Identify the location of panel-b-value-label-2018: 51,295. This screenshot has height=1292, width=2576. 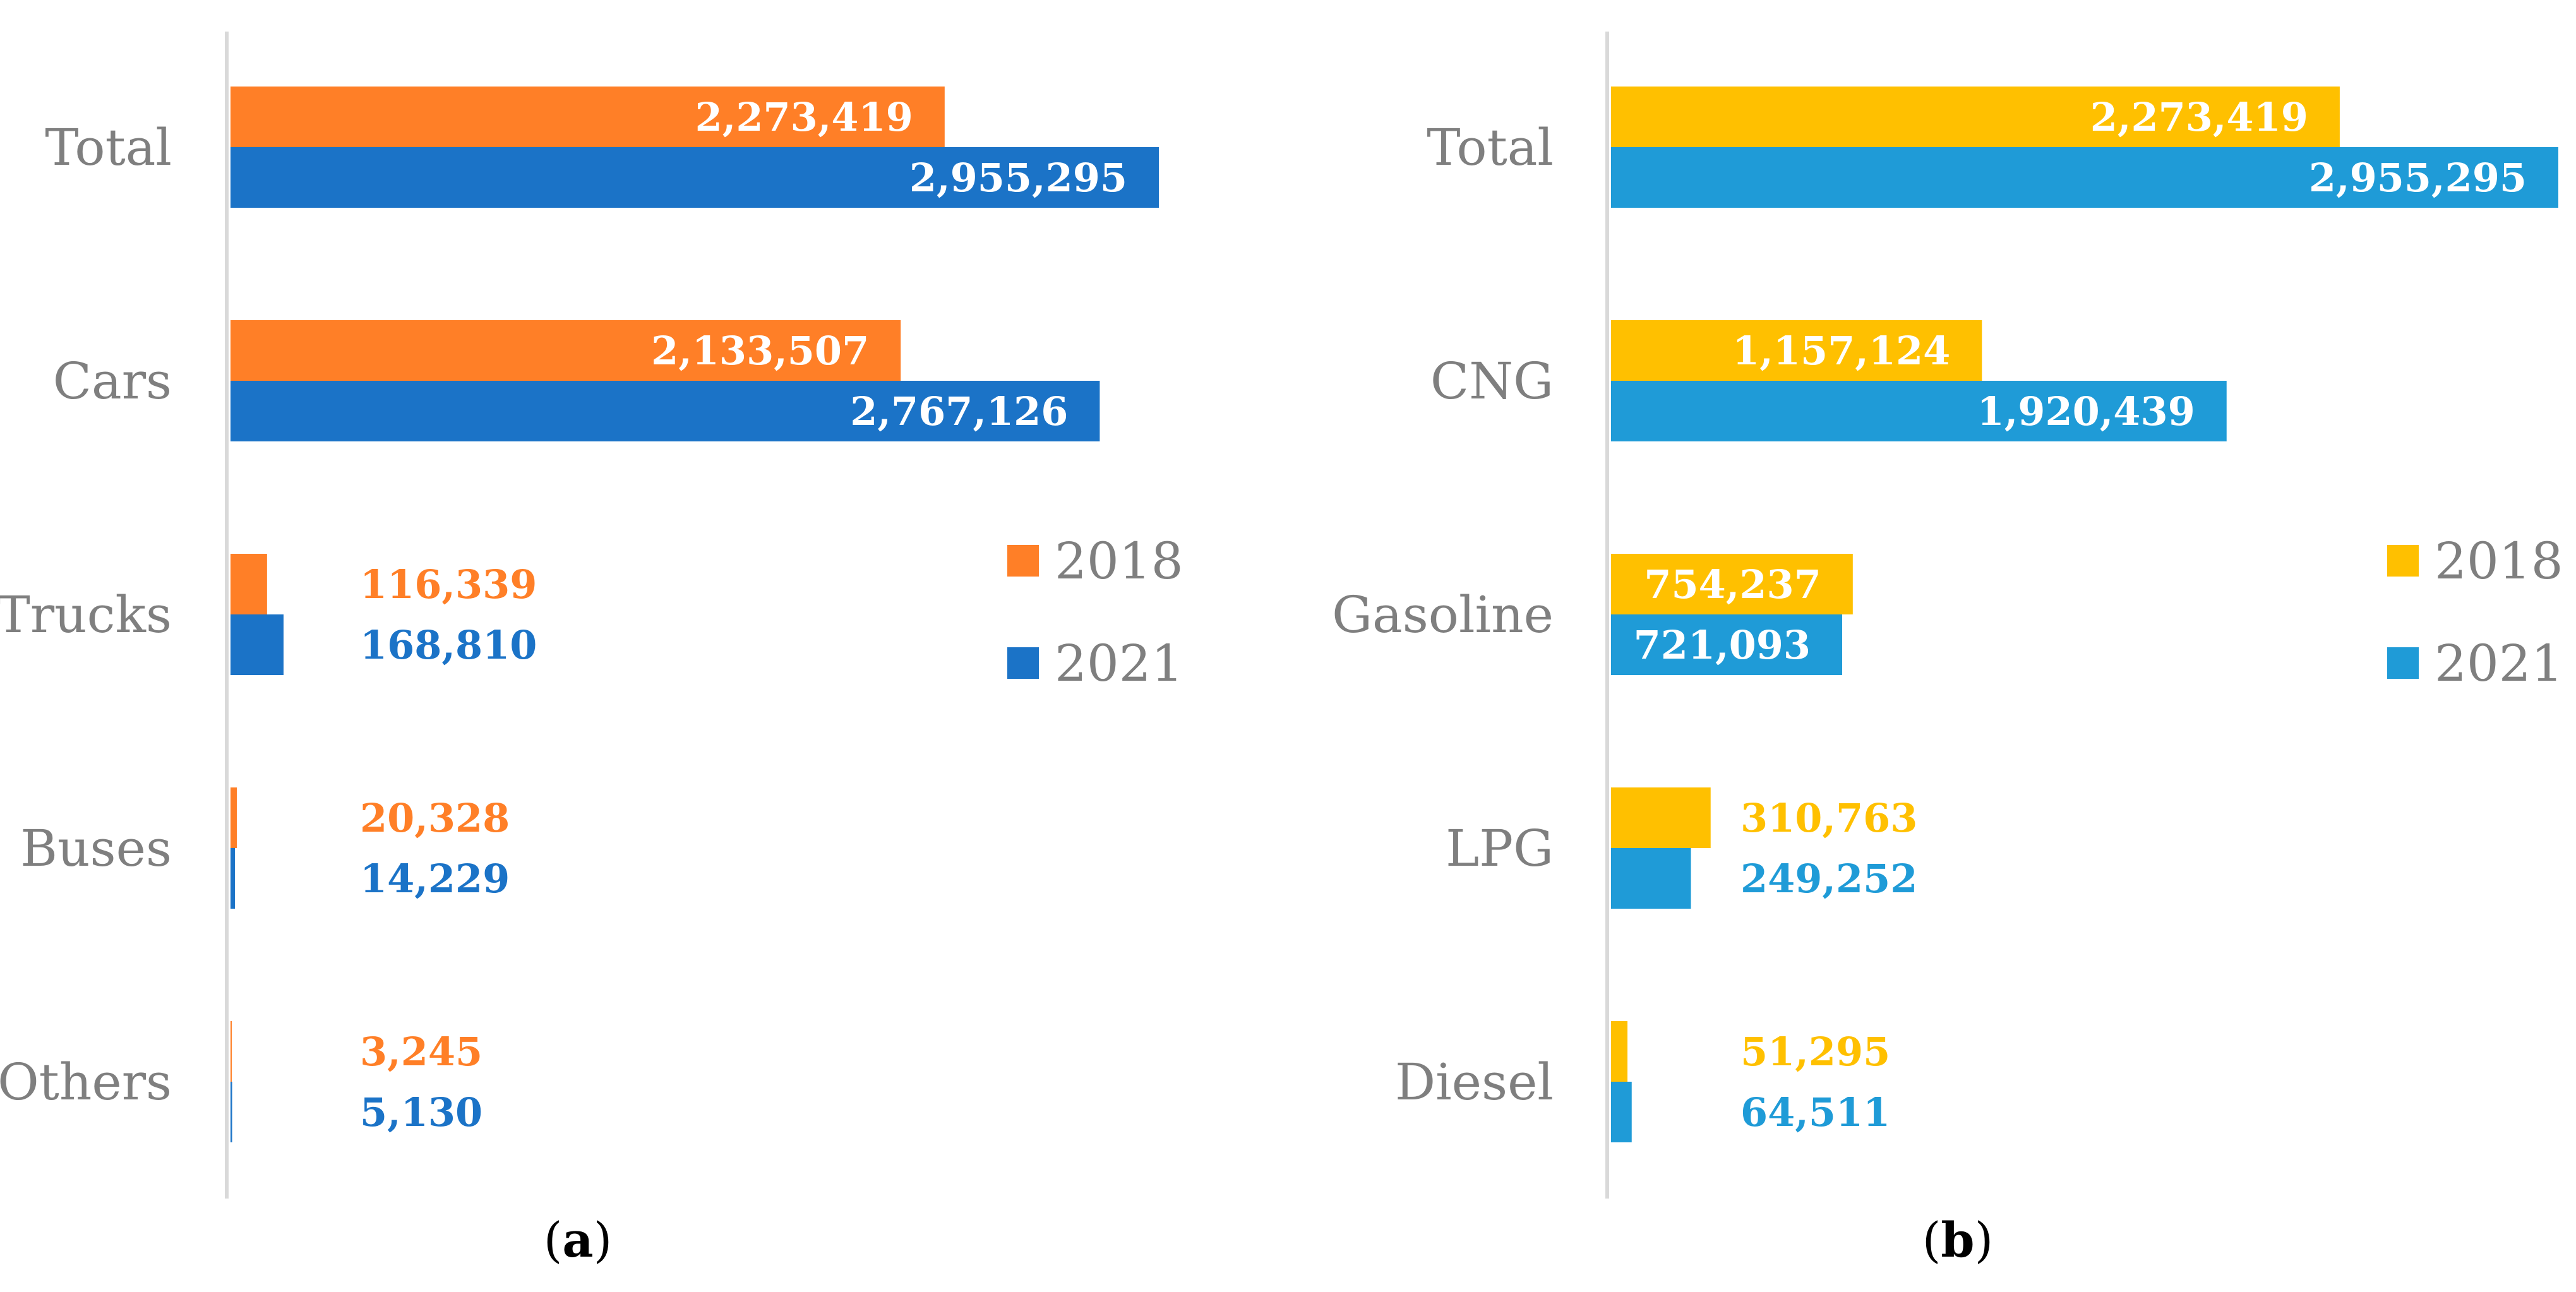
(1815, 1052).